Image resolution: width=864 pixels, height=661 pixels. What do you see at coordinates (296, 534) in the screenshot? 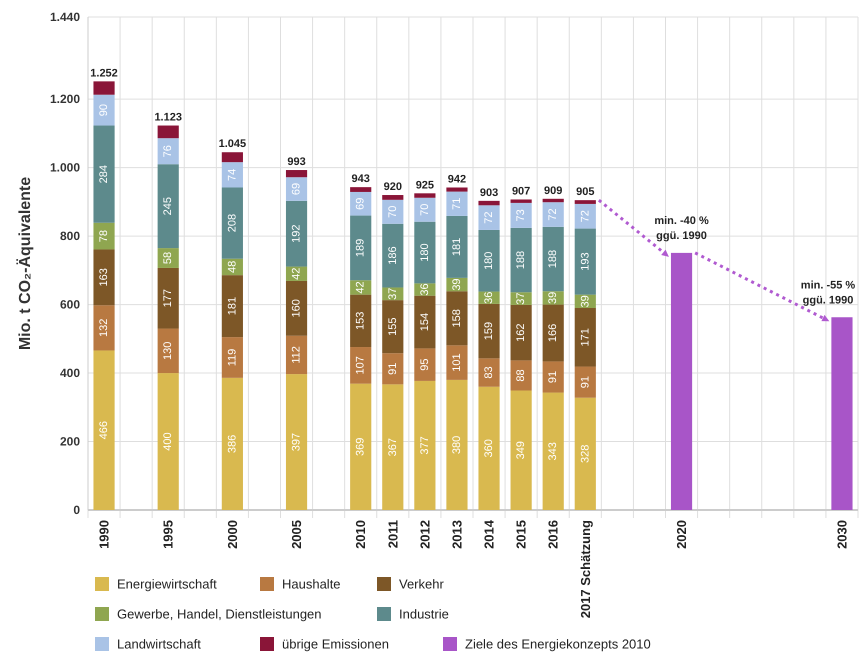
I see `x-tick-label: 2005` at bounding box center [296, 534].